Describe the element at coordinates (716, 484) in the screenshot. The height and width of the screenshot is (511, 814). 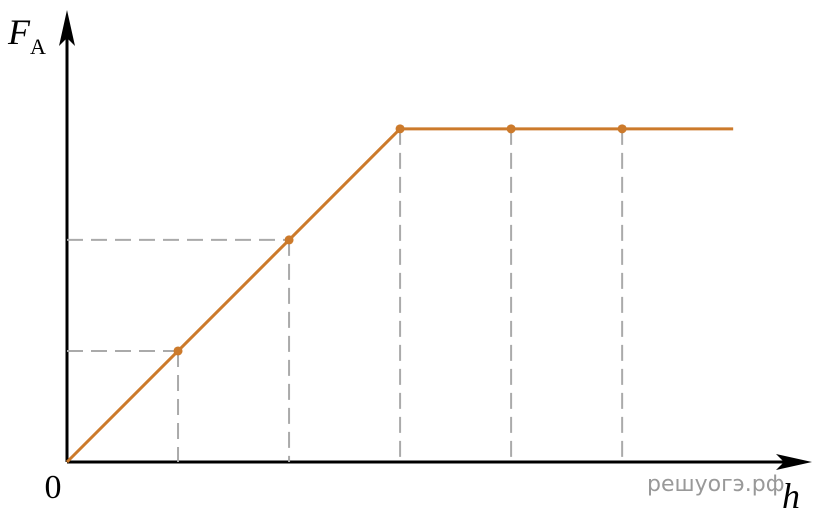
I see `watermark: решуогэ.рф` at that location.